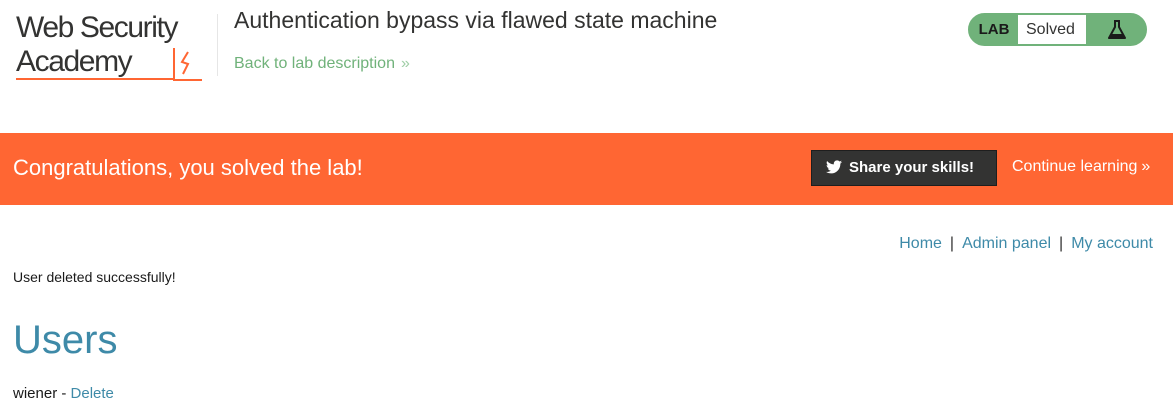 The width and height of the screenshot is (1173, 410). What do you see at coordinates (74, 61) in the screenshot?
I see `logo-text-line2: Academy` at bounding box center [74, 61].